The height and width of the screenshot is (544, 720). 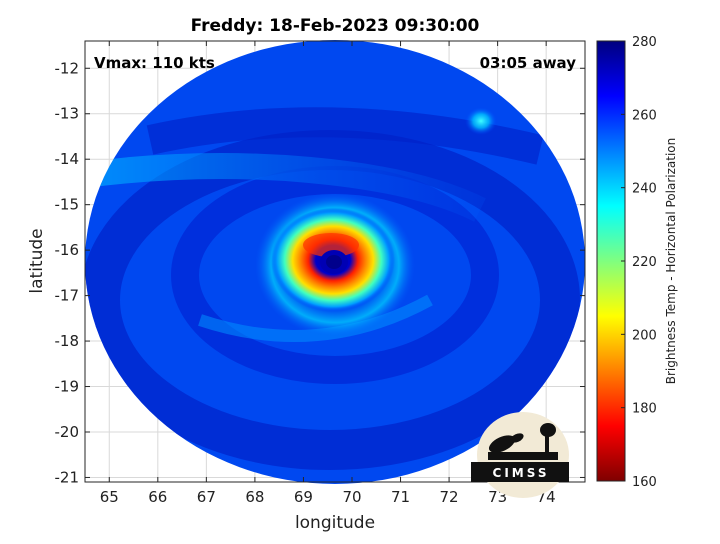 I want to click on vmax-annotation: Vmax: 110 kts, so click(x=154, y=63).